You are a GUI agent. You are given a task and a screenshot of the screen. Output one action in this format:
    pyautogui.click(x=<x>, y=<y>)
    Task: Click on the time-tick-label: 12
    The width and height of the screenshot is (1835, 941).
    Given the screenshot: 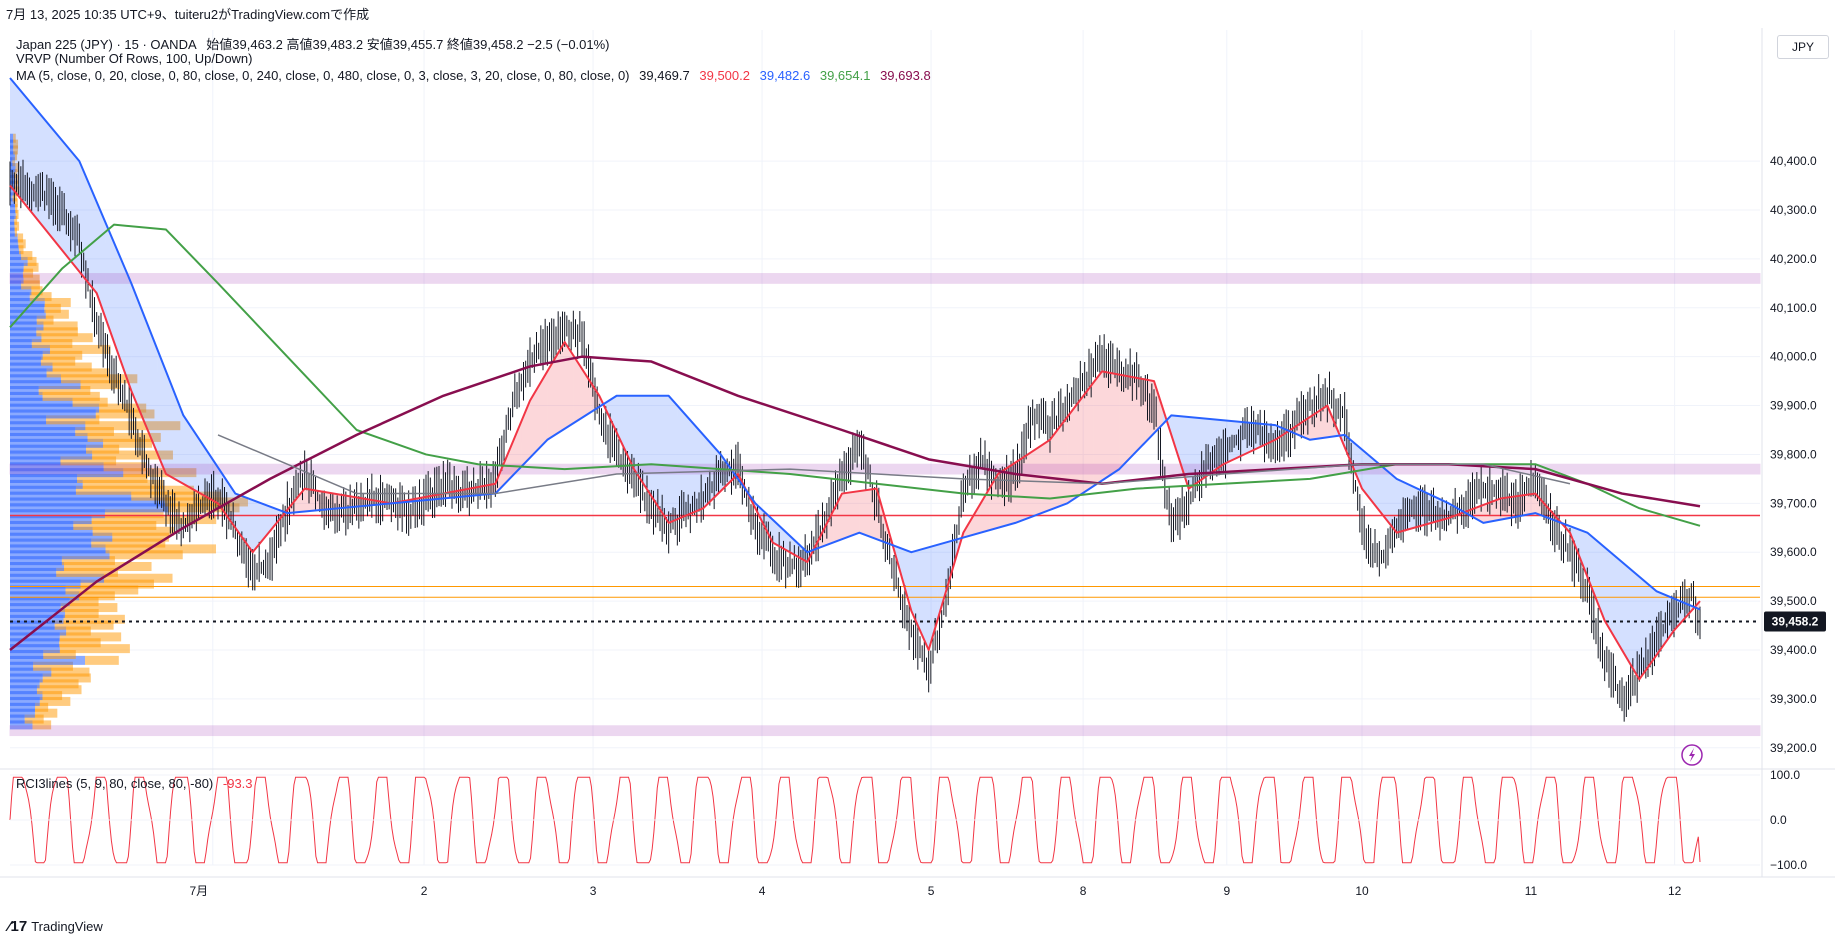 What is the action you would take?
    pyautogui.click(x=1675, y=891)
    